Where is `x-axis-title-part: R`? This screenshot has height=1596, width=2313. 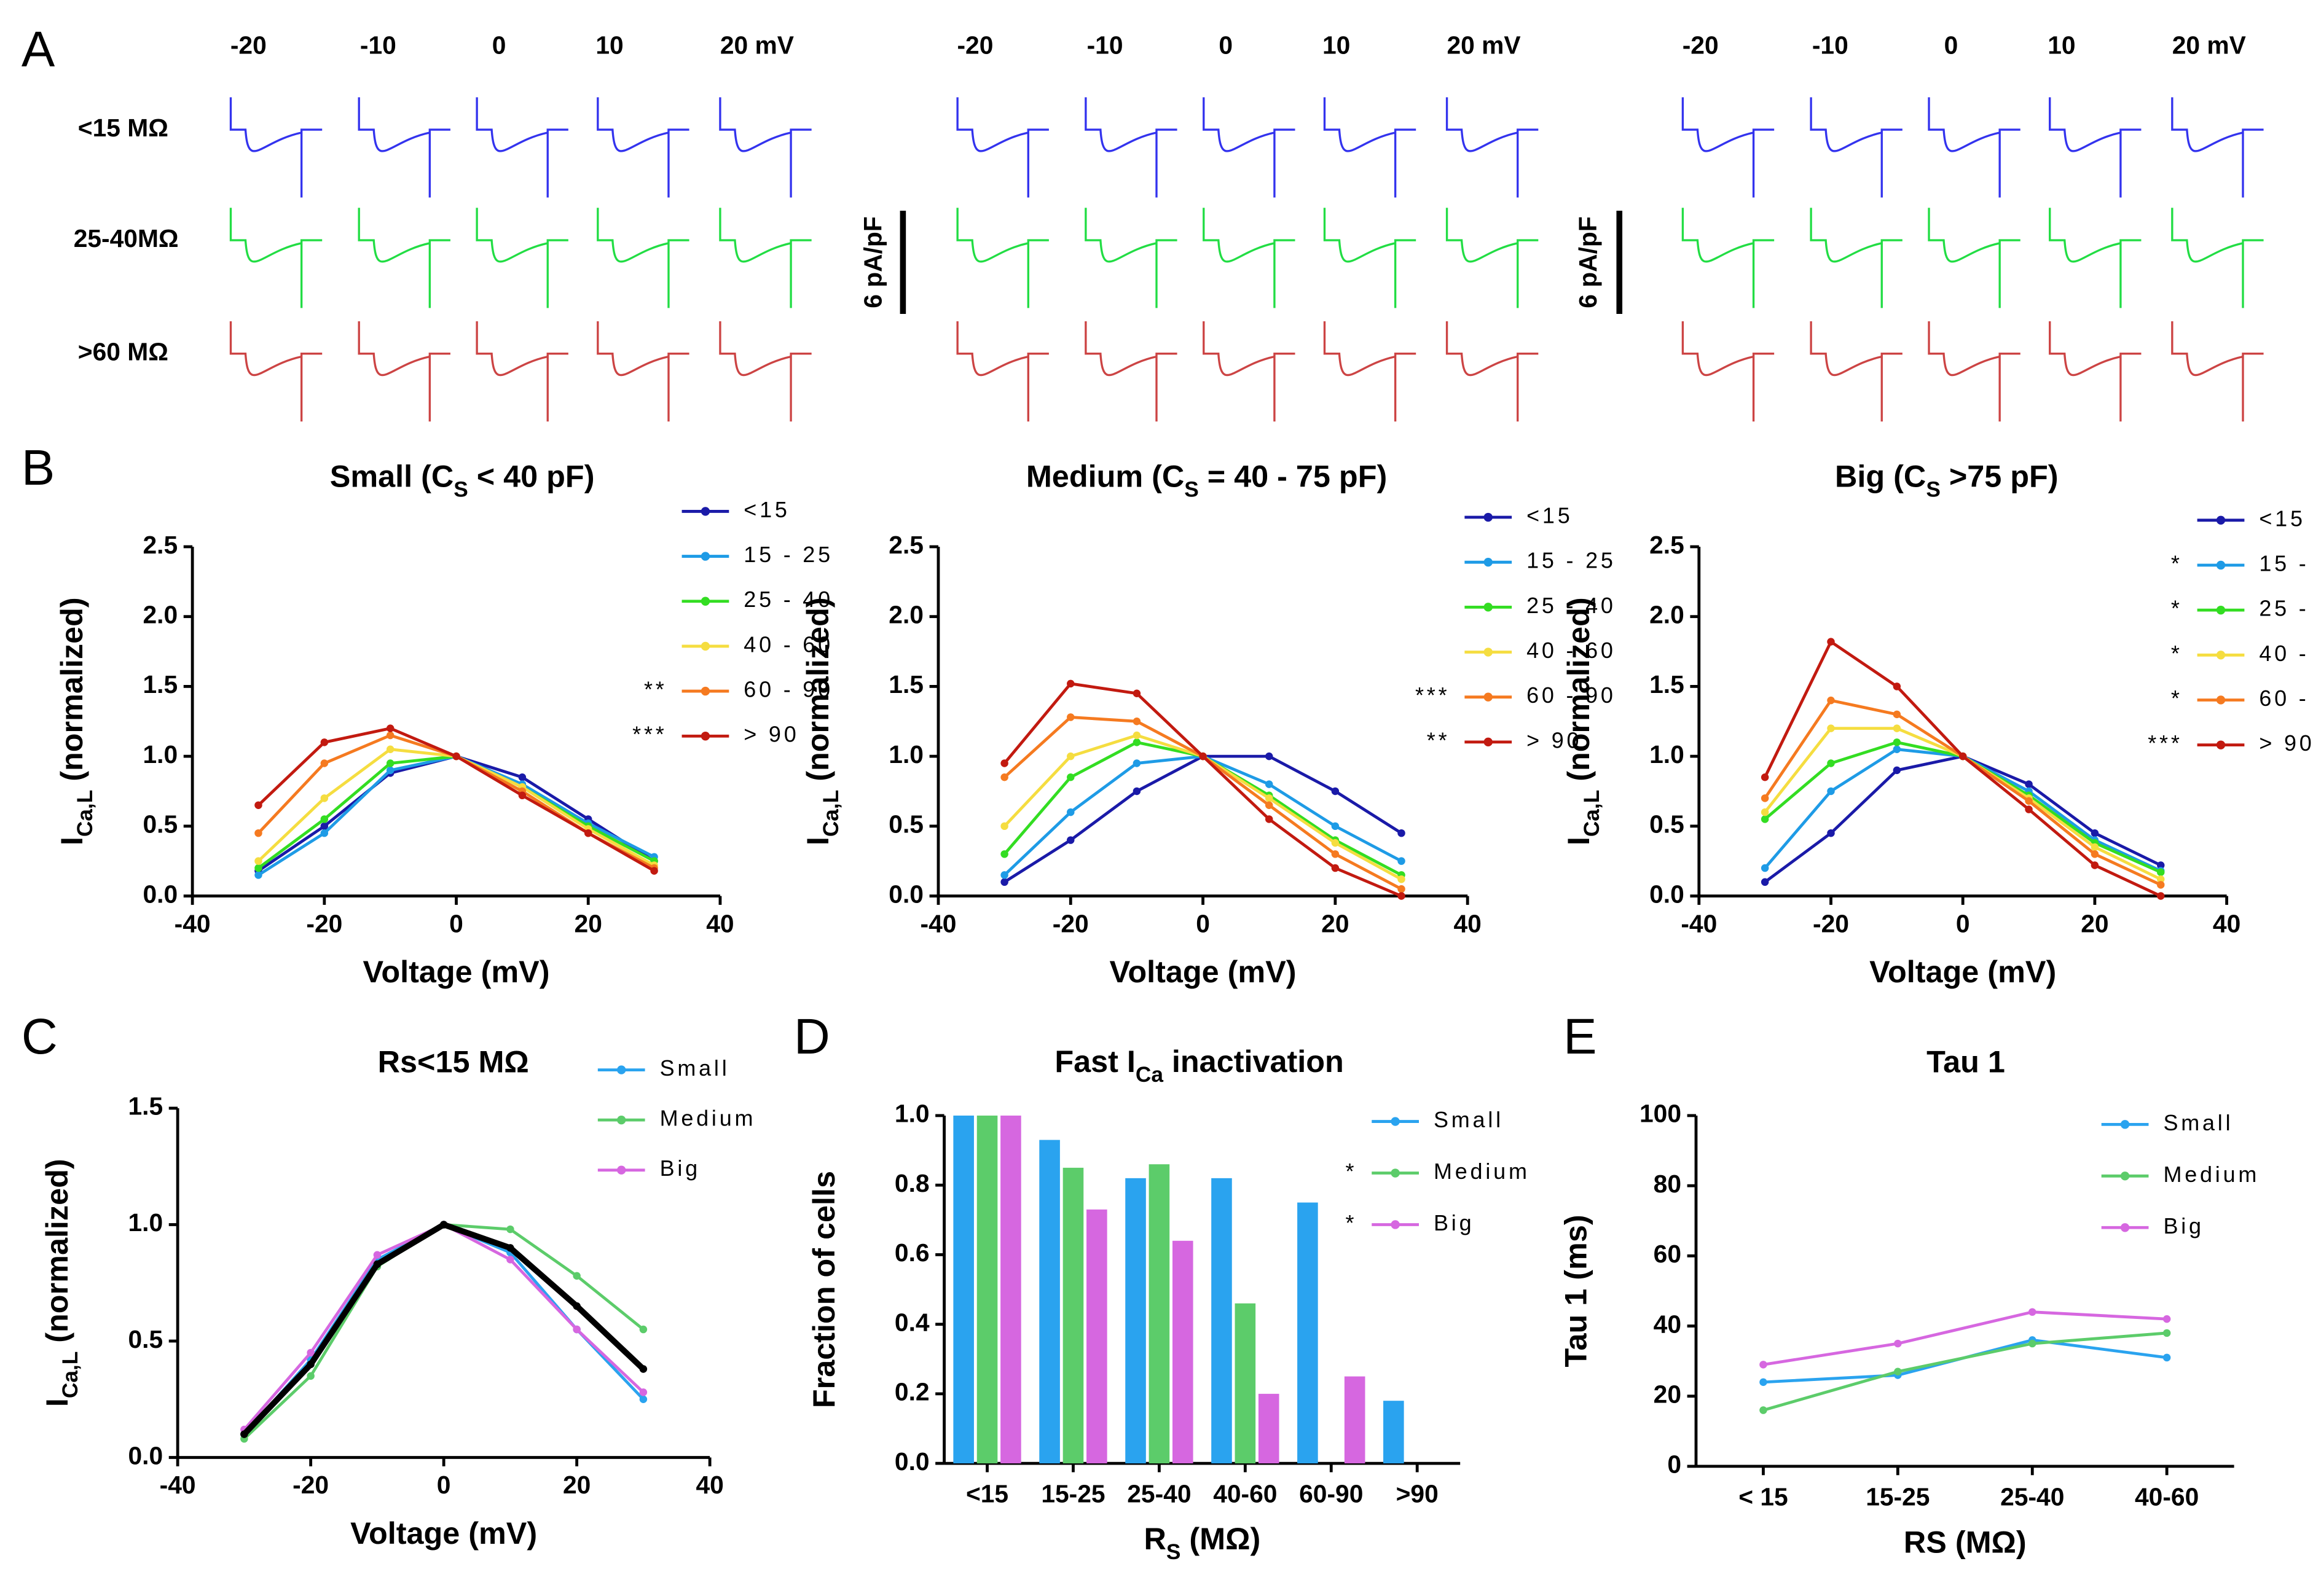 x-axis-title-part: R is located at coordinates (1155, 1539).